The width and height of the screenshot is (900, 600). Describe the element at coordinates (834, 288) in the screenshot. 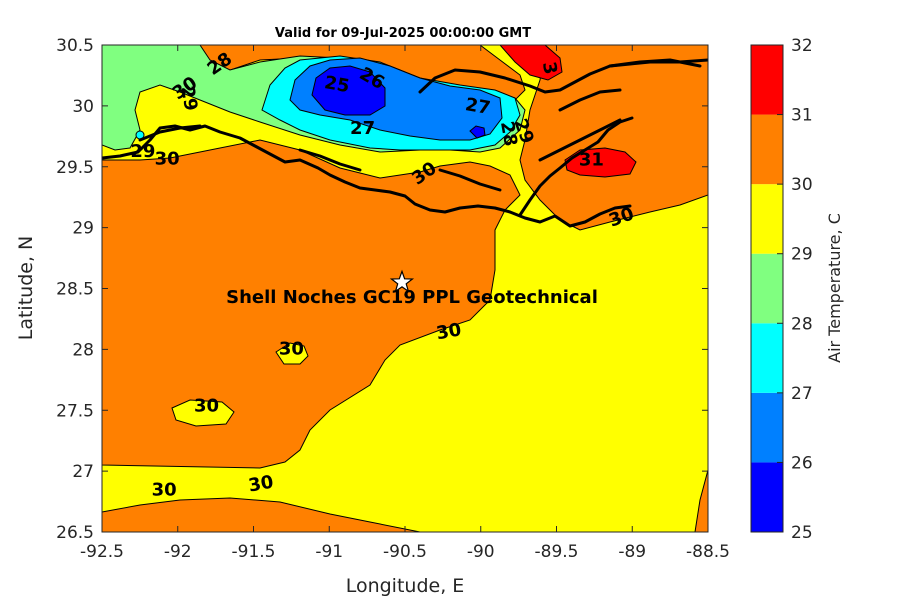

I see `colorbar-label: Air Temperature, C` at that location.